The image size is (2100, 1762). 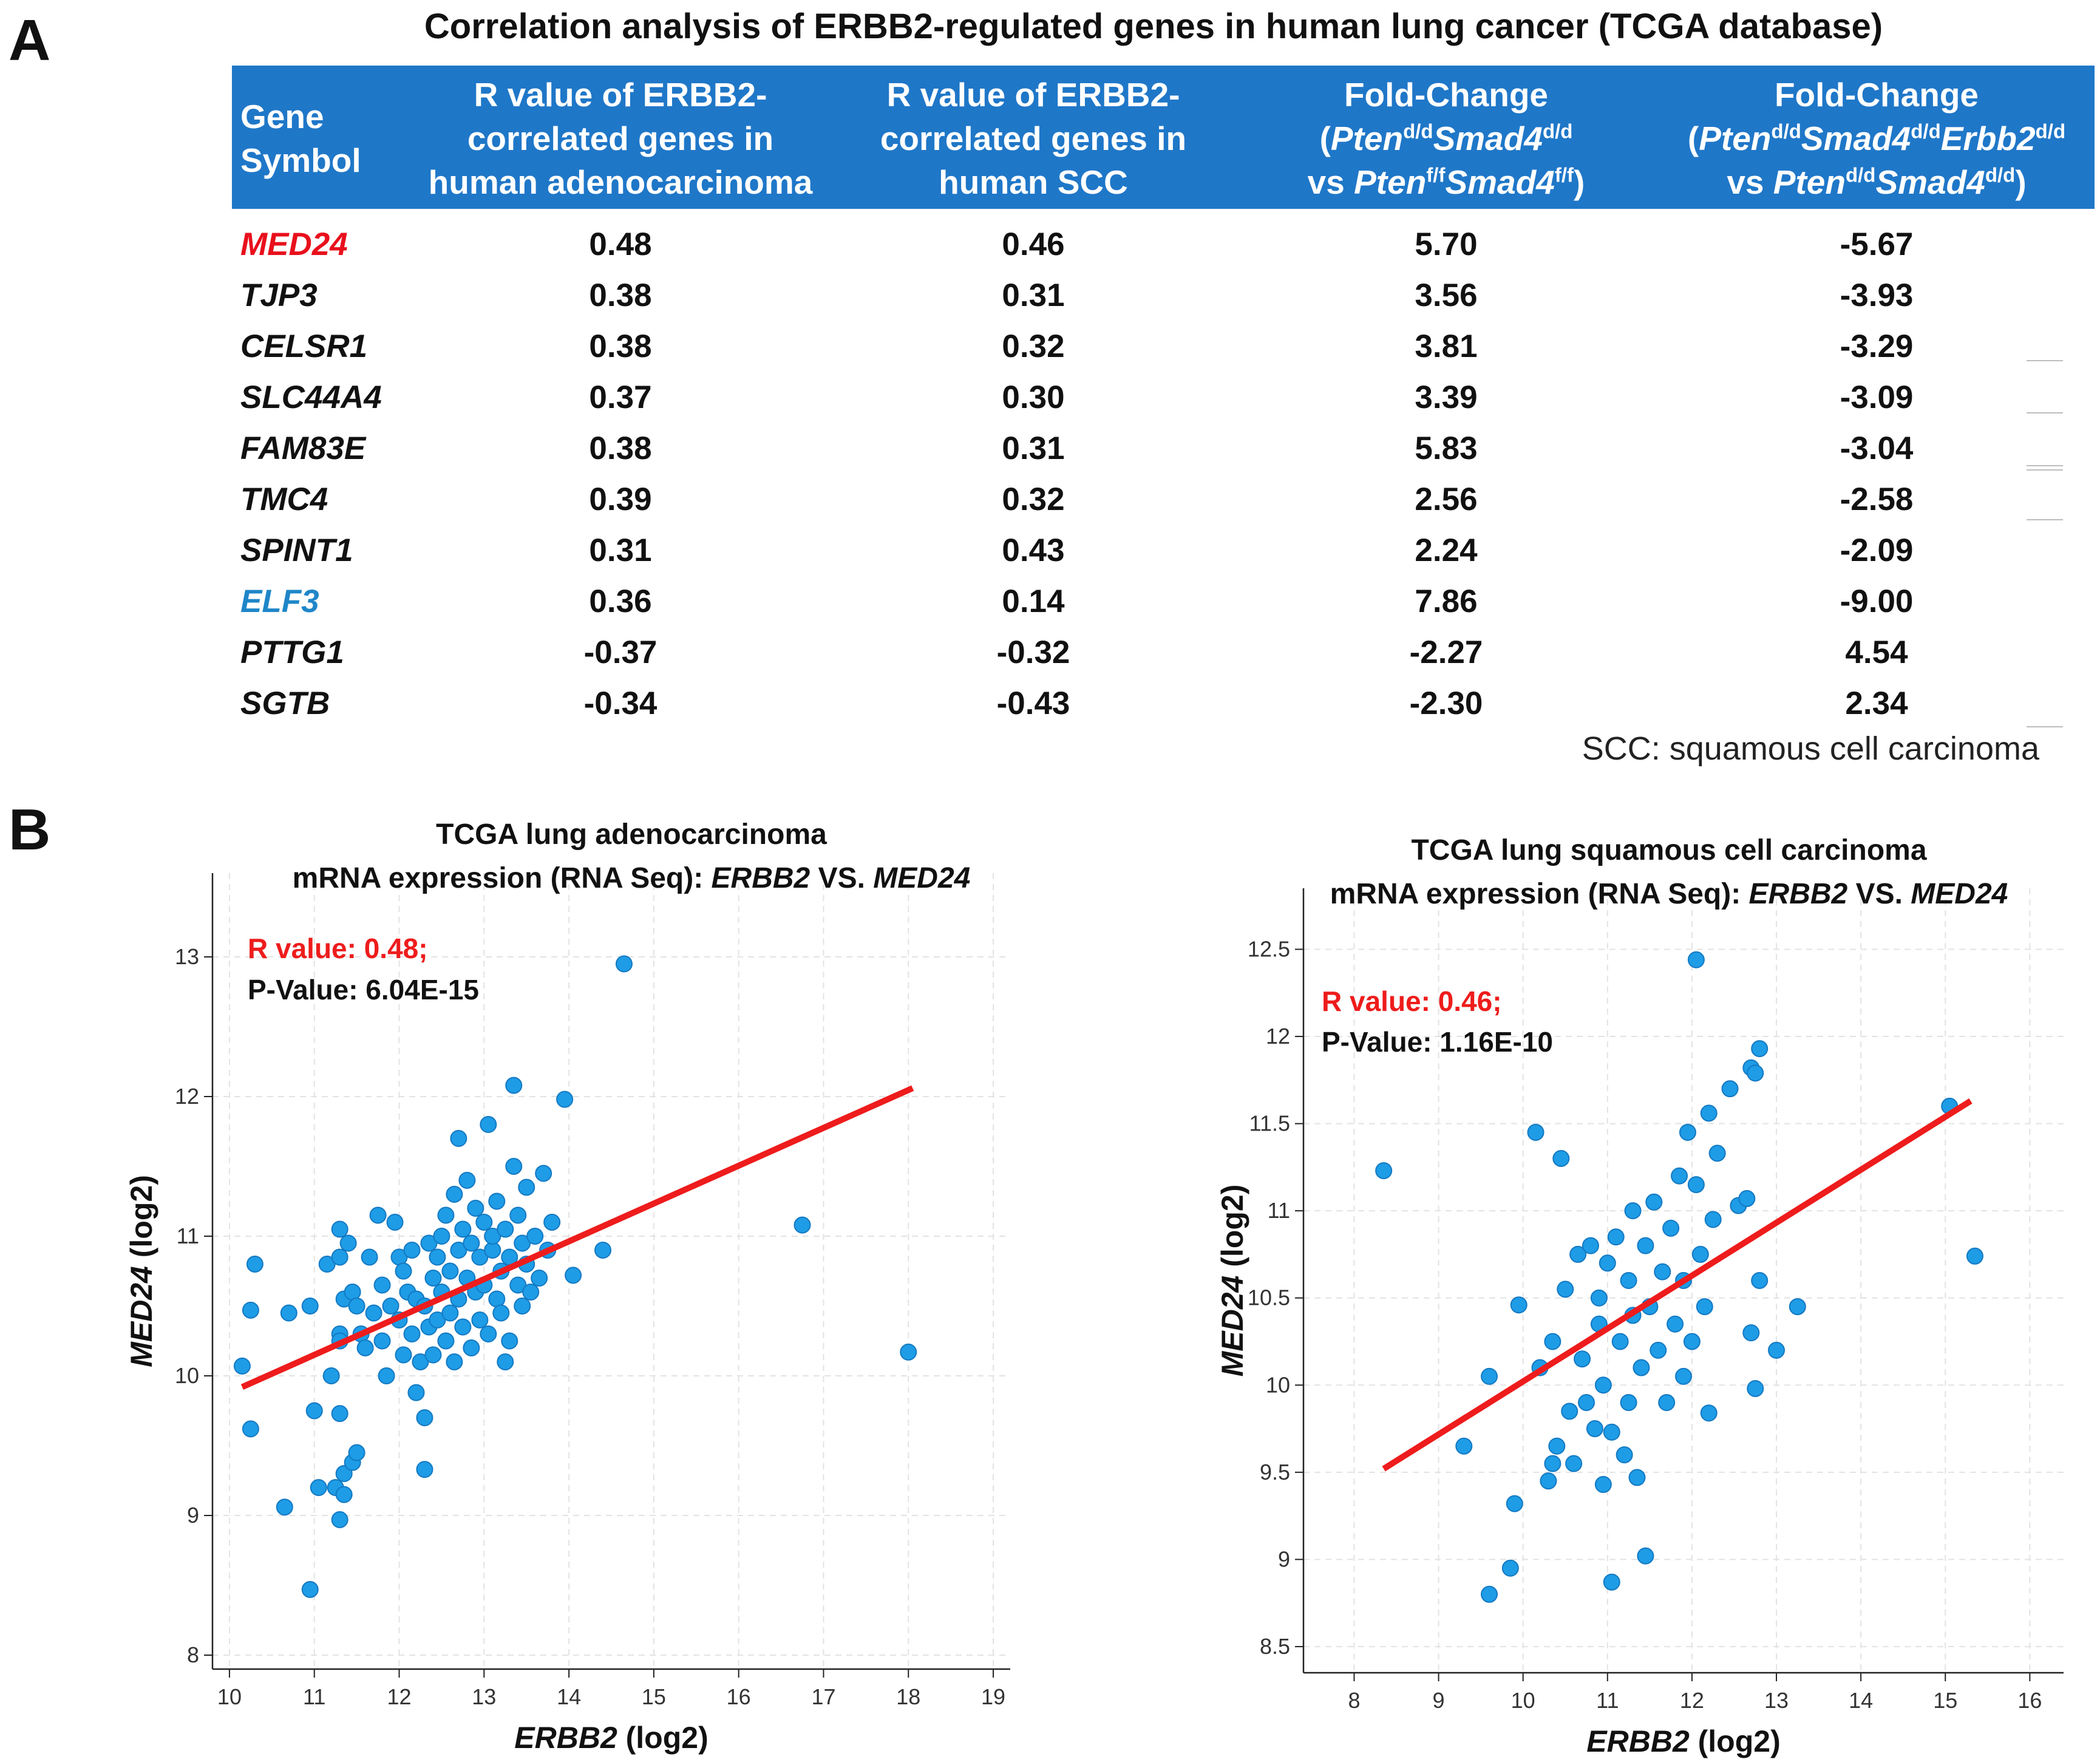 What do you see at coordinates (338, 948) in the screenshot?
I see `r-value-label: R value: 0.48;` at bounding box center [338, 948].